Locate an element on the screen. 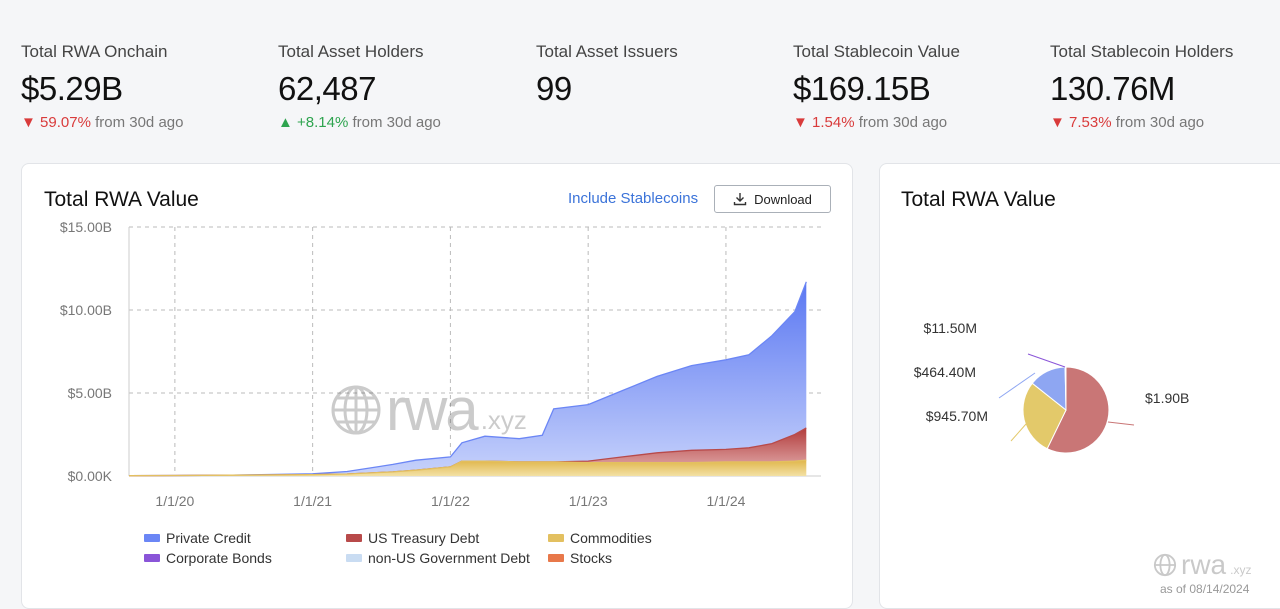 The width and height of the screenshot is (1280, 609). legend-label: non-US Government Debt is located at coordinates (449, 558).